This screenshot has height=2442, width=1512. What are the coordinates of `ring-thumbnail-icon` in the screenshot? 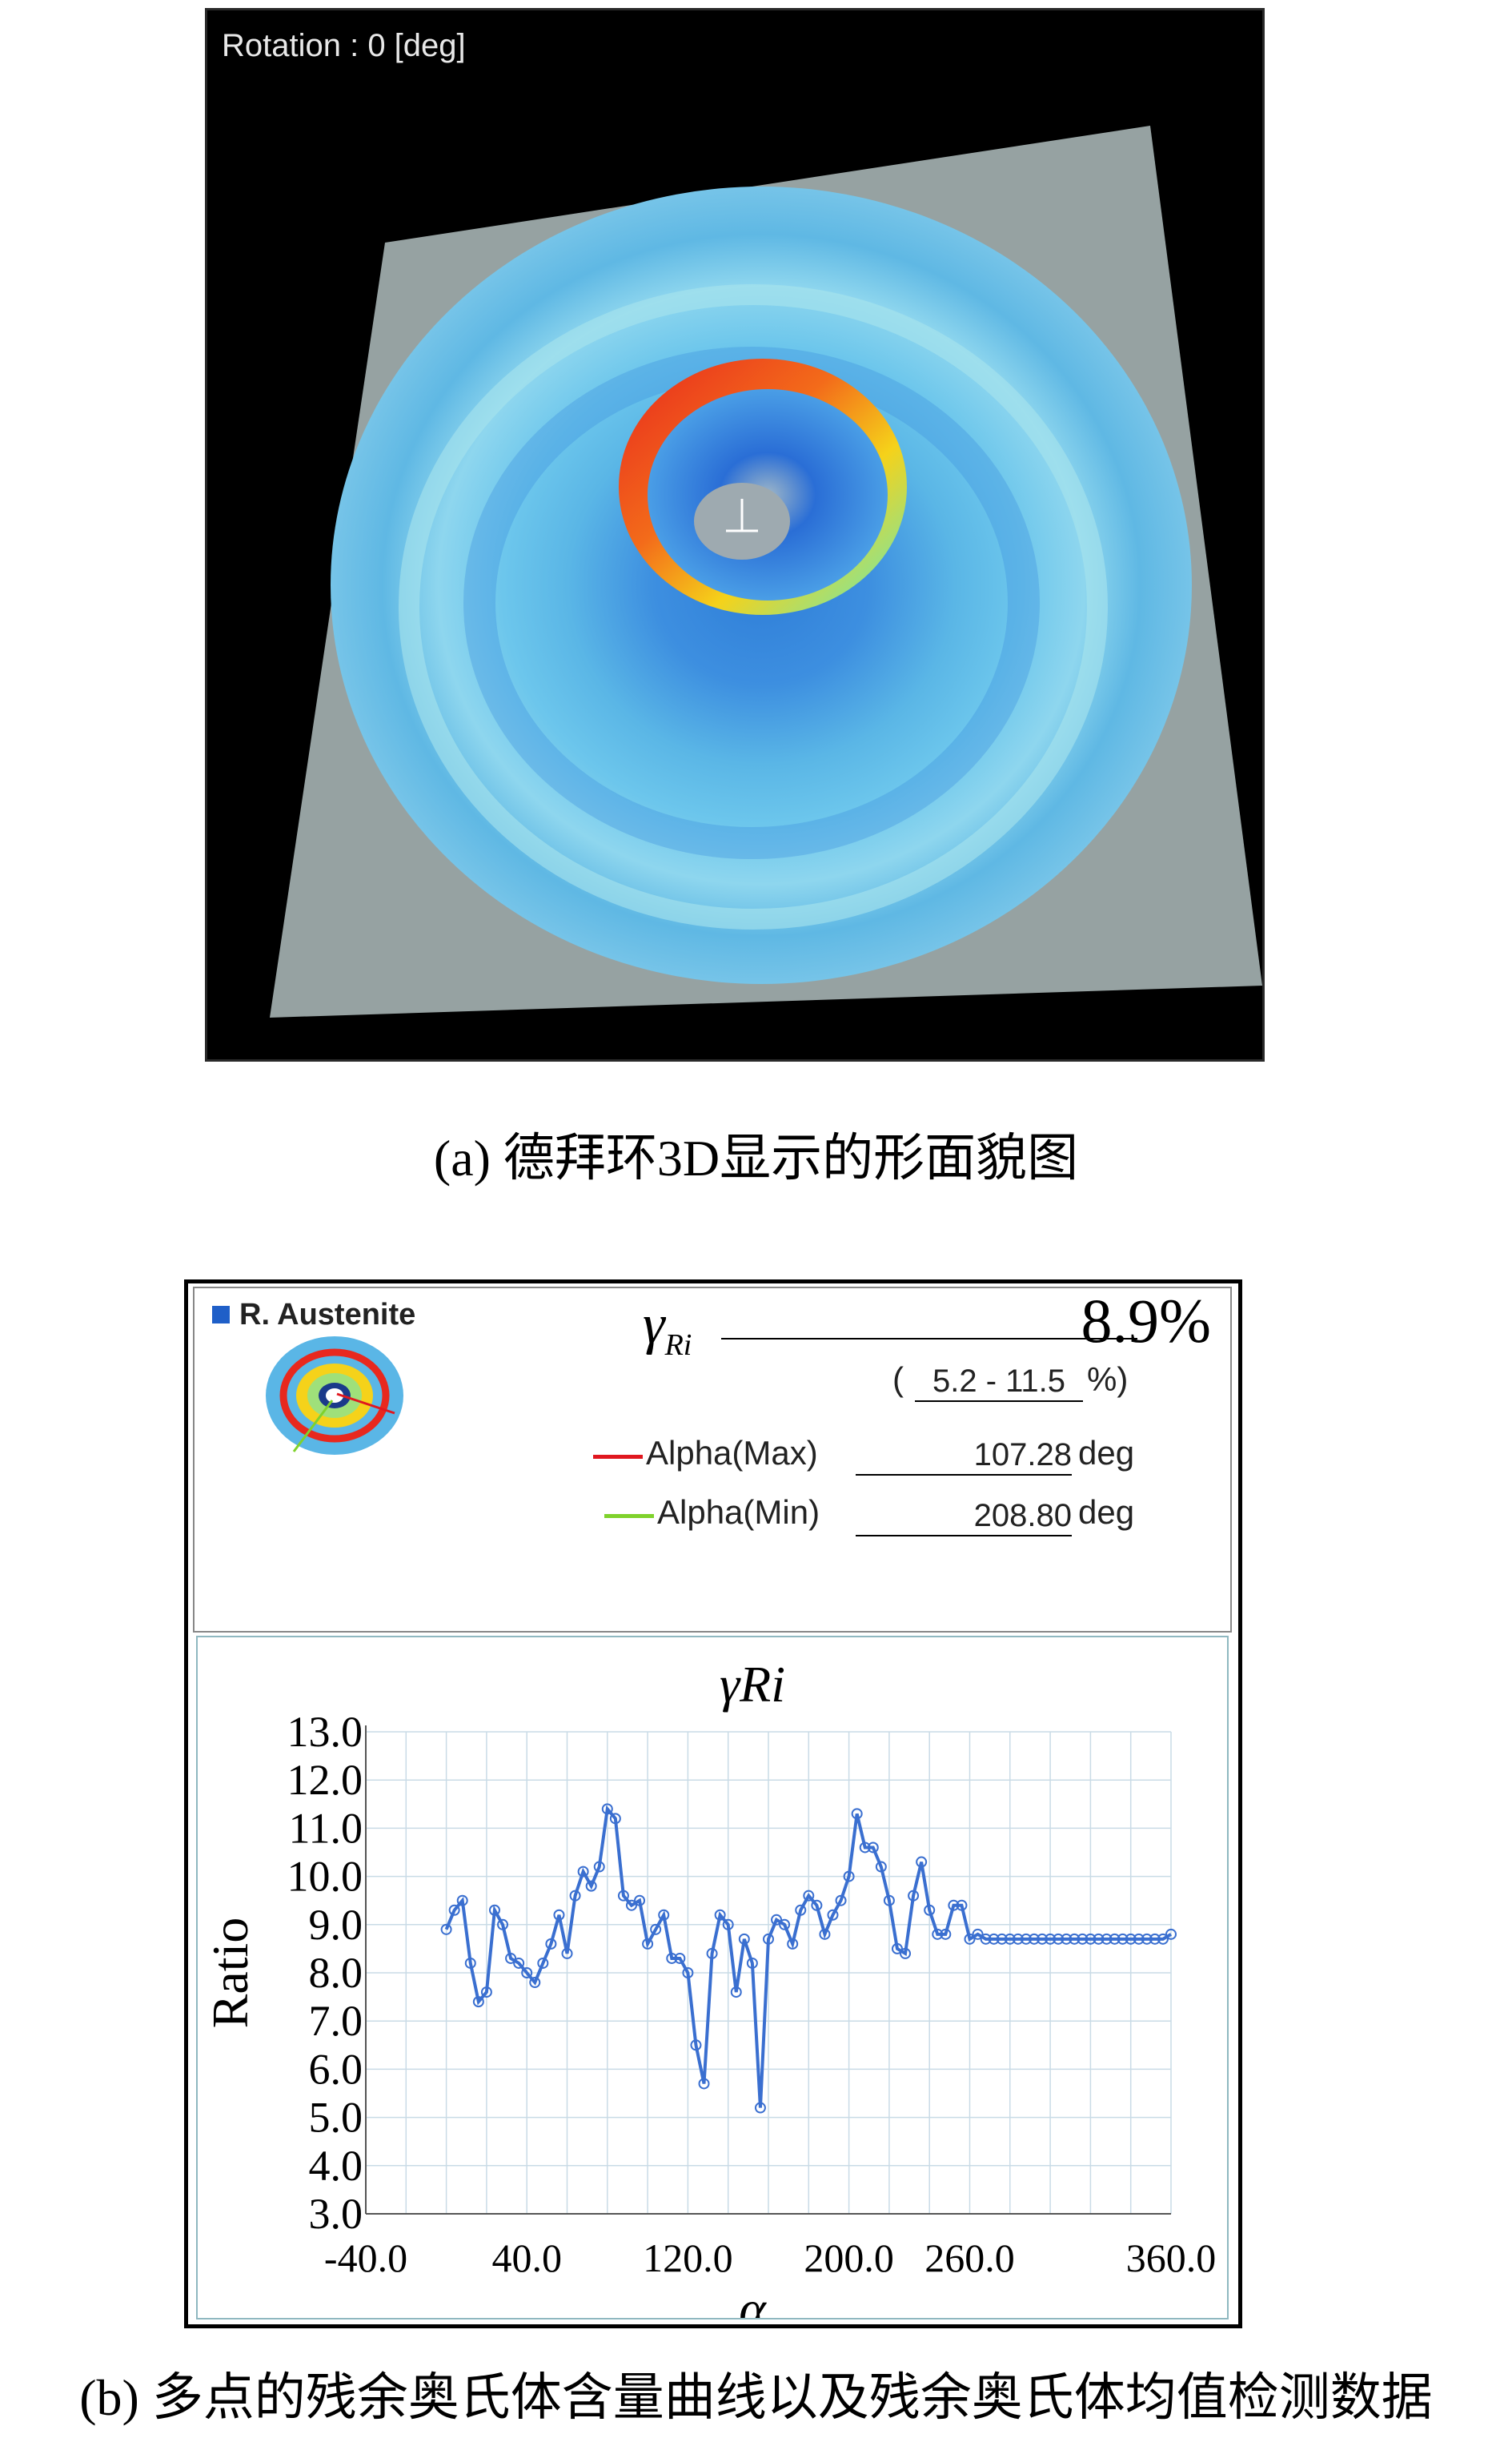 It's located at (335, 1395).